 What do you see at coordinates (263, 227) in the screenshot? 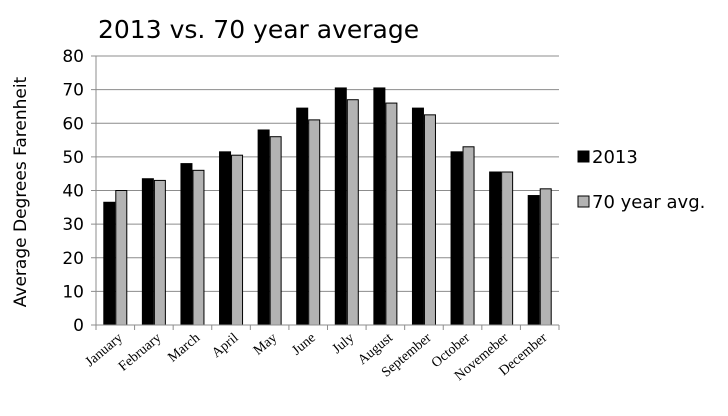
I see `bar-series-2013-may` at bounding box center [263, 227].